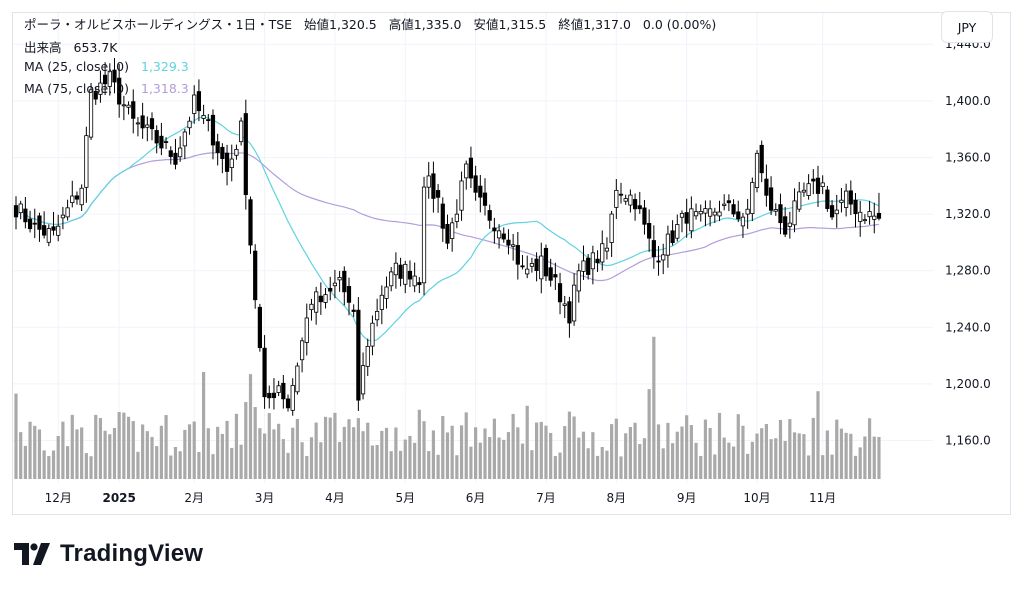  I want to click on time-axis: 12月 2025 2月 3月 4月 5月 6月 7月 8月 9月 10月 11月, so click(441, 498).